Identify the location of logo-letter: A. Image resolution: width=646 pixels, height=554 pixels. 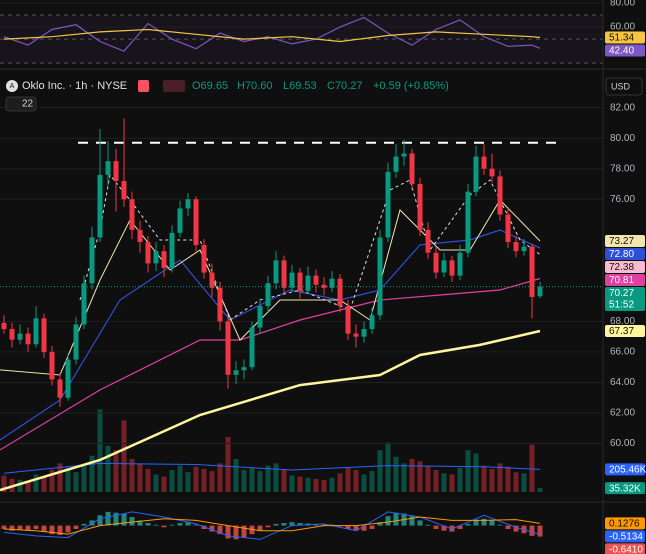
(12, 86).